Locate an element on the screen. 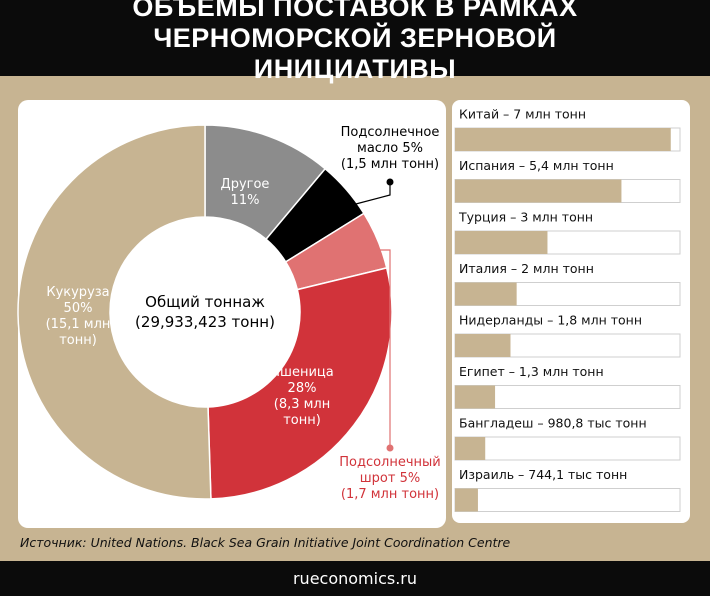 This screenshot has width=710, height=596. slice-detail: (15,1 млн тонн) is located at coordinates (78, 332).